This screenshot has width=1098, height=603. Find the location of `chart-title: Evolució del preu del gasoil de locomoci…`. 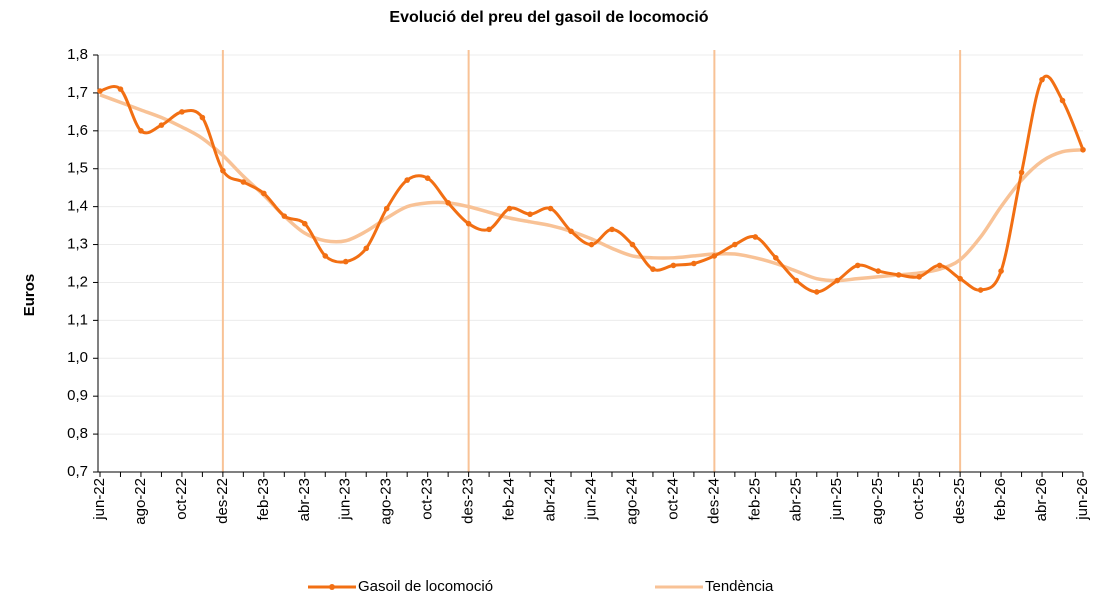

chart-title: Evolució del preu del gasoil de locomoci… is located at coordinates (548, 17).